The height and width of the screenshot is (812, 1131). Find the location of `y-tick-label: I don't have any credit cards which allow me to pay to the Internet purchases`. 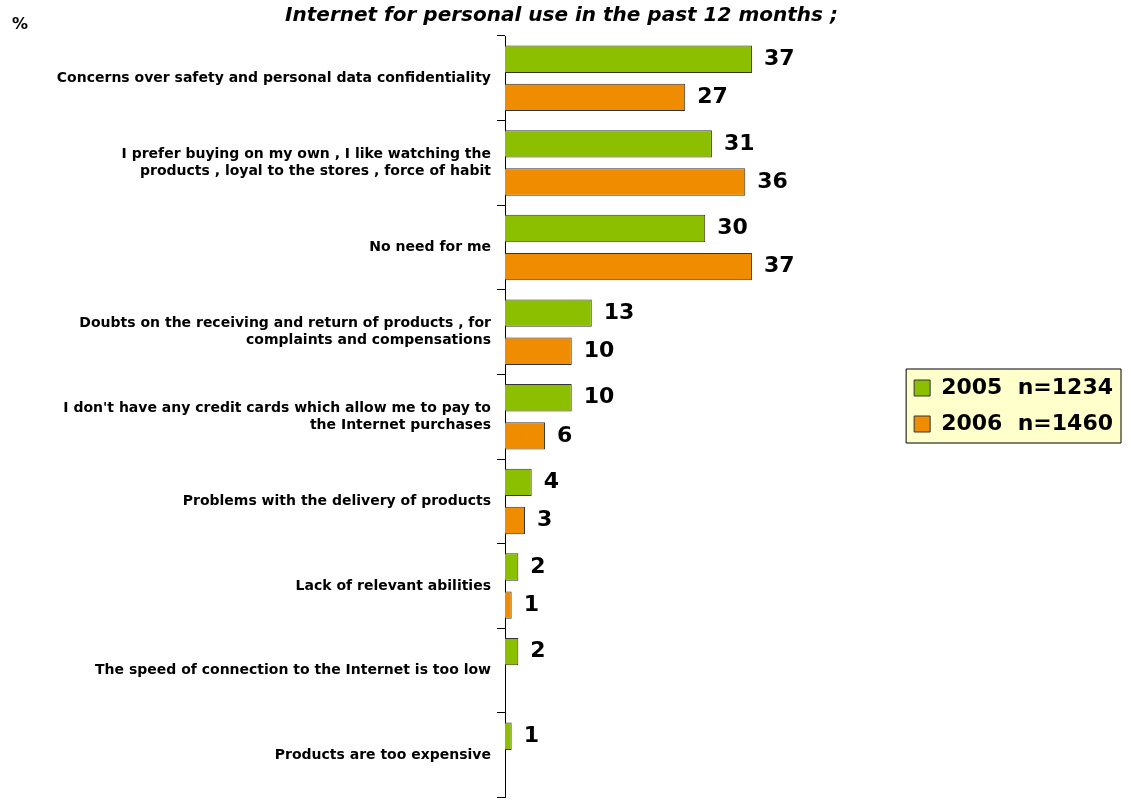

y-tick-label: I don't have any credit cards which allow me to pay to the Internet purchases is located at coordinates (277, 415).